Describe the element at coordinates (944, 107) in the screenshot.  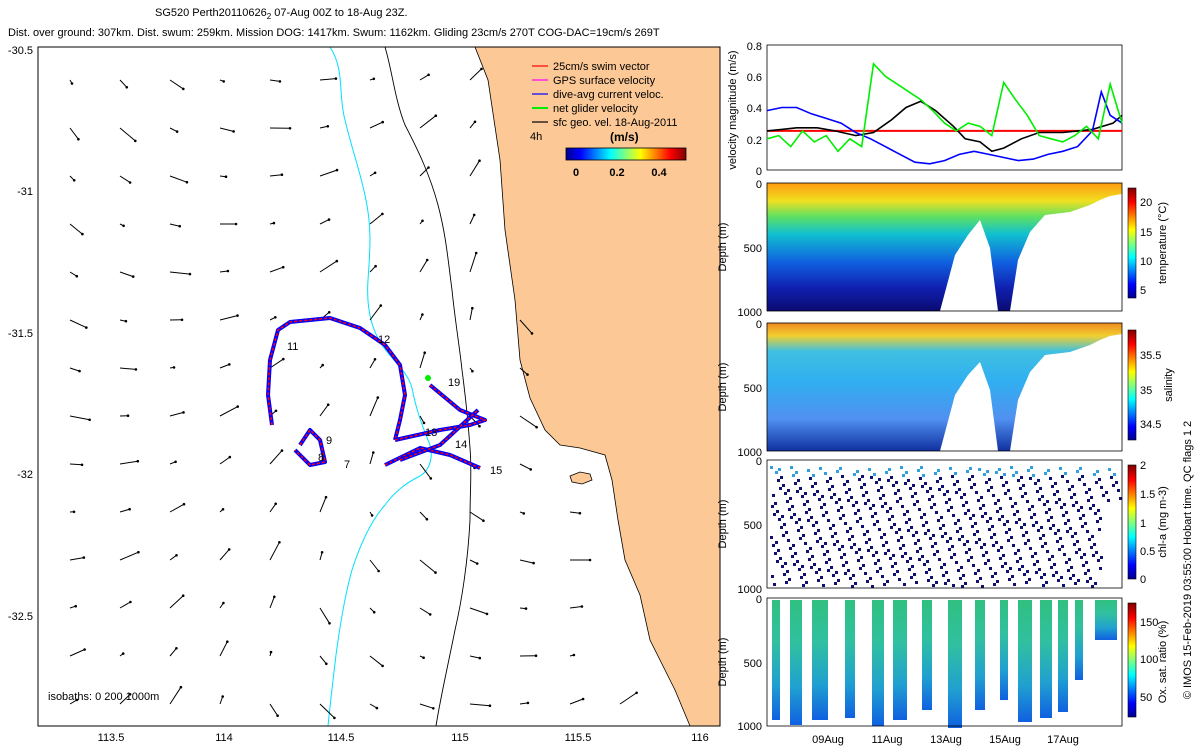
I see `velocity-series-line` at that location.